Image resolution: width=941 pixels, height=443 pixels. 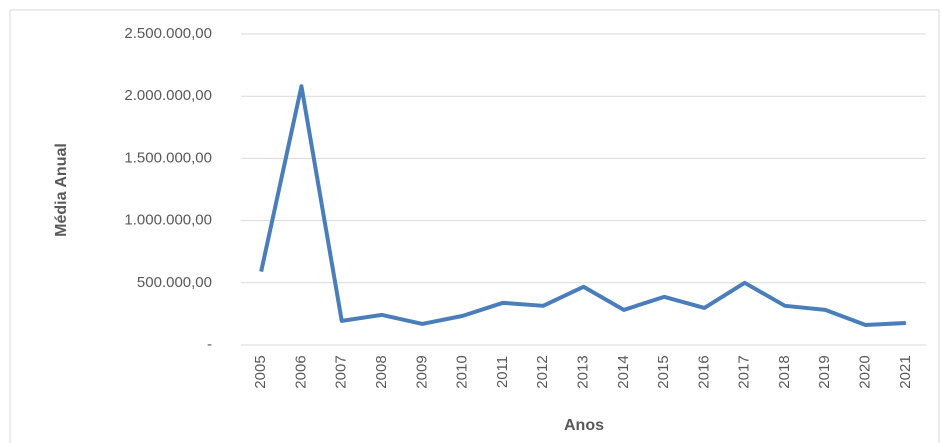 I want to click on x-tick-label: 2007, so click(x=341, y=371).